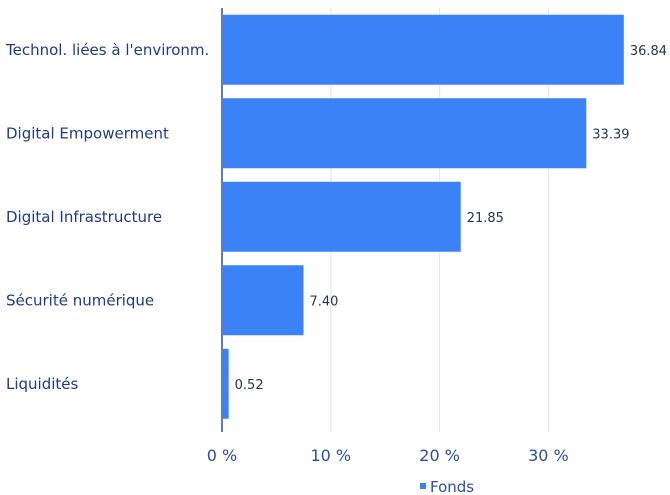 The height and width of the screenshot is (495, 670). Describe the element at coordinates (452, 486) in the screenshot. I see `legend-label-fonds: Fonds` at that location.